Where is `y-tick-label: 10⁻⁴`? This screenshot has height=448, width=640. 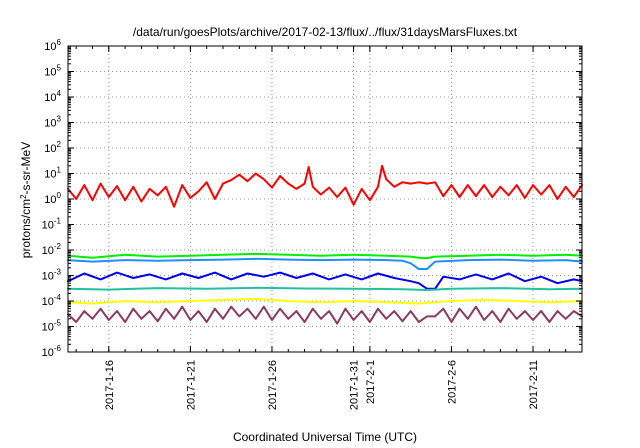 y-tick-label: 10⁻⁴ is located at coordinates (52, 300).